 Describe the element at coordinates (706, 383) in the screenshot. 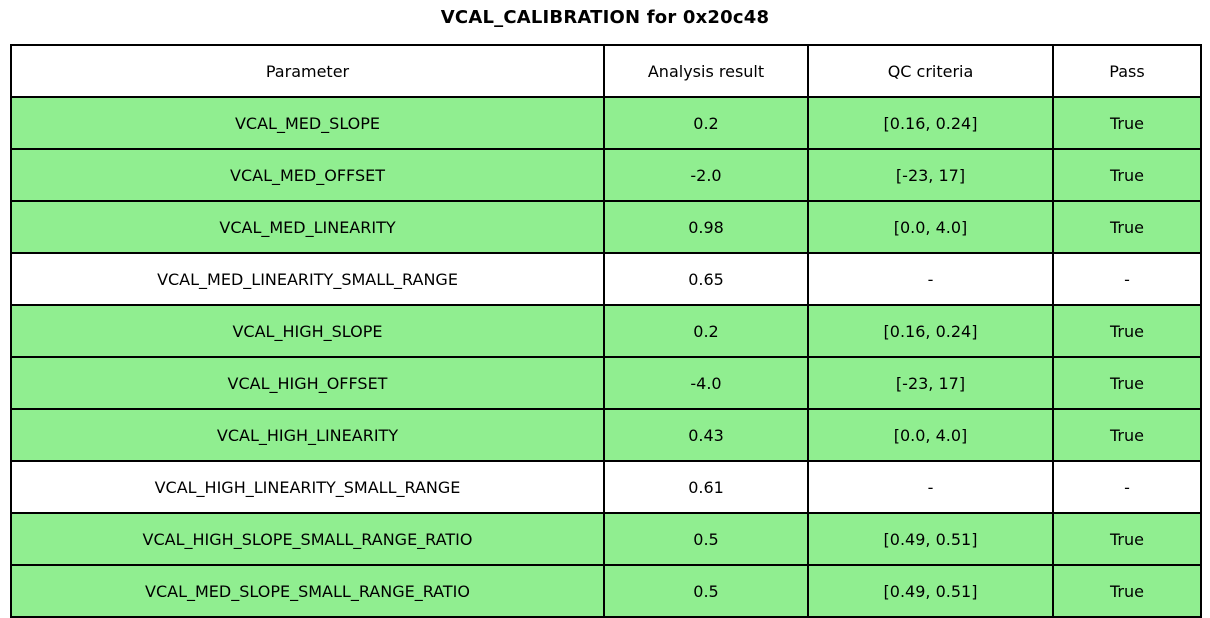

I see `cell-result: -4.0` at that location.